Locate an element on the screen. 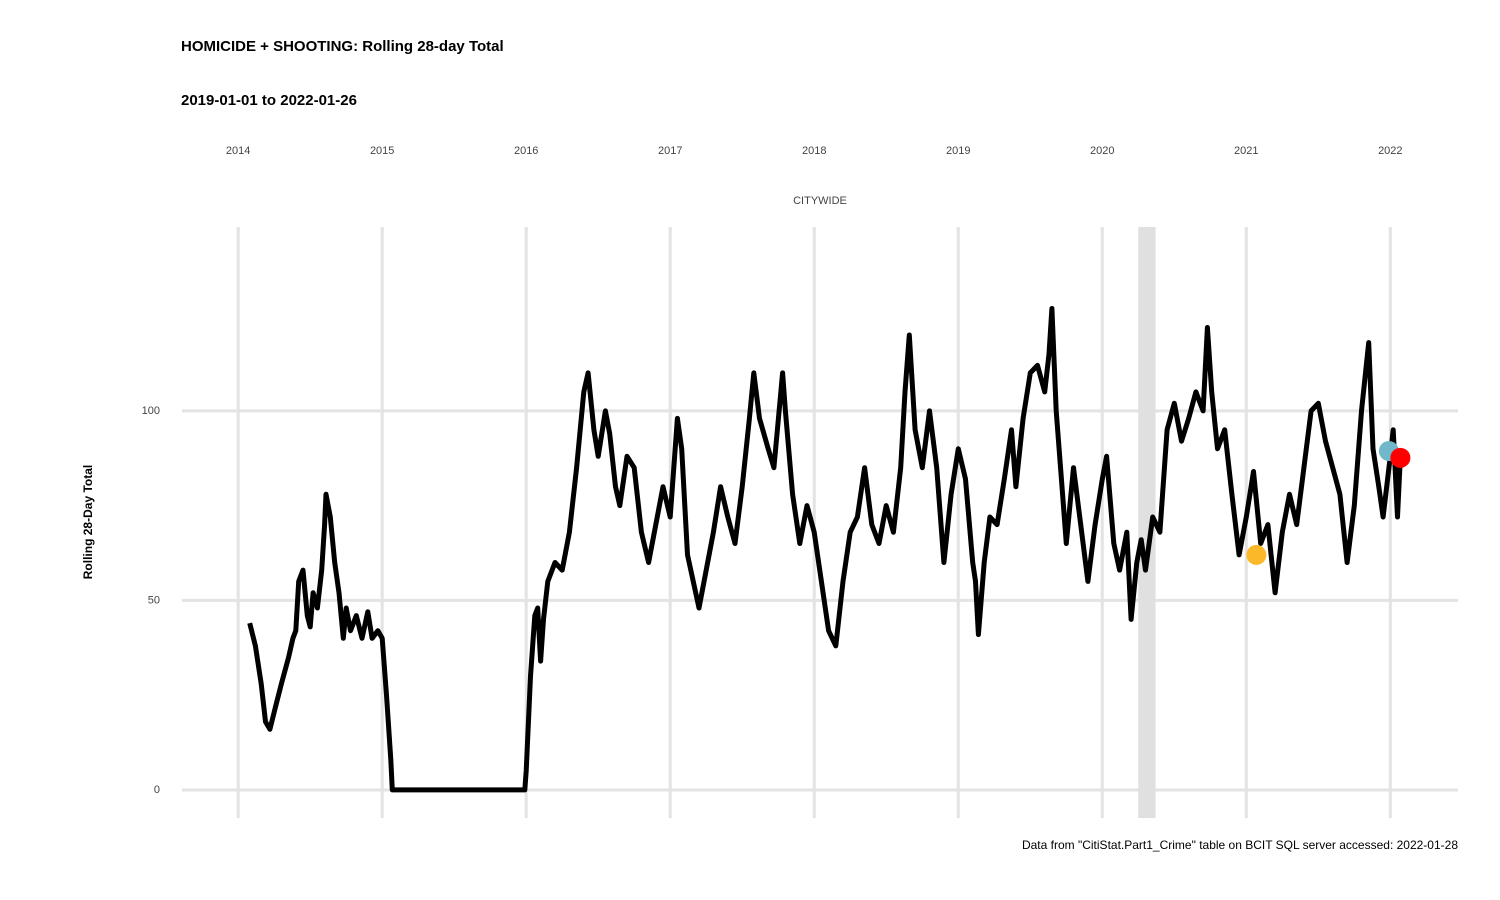  x-tick-label: 2016 is located at coordinates (526, 151).